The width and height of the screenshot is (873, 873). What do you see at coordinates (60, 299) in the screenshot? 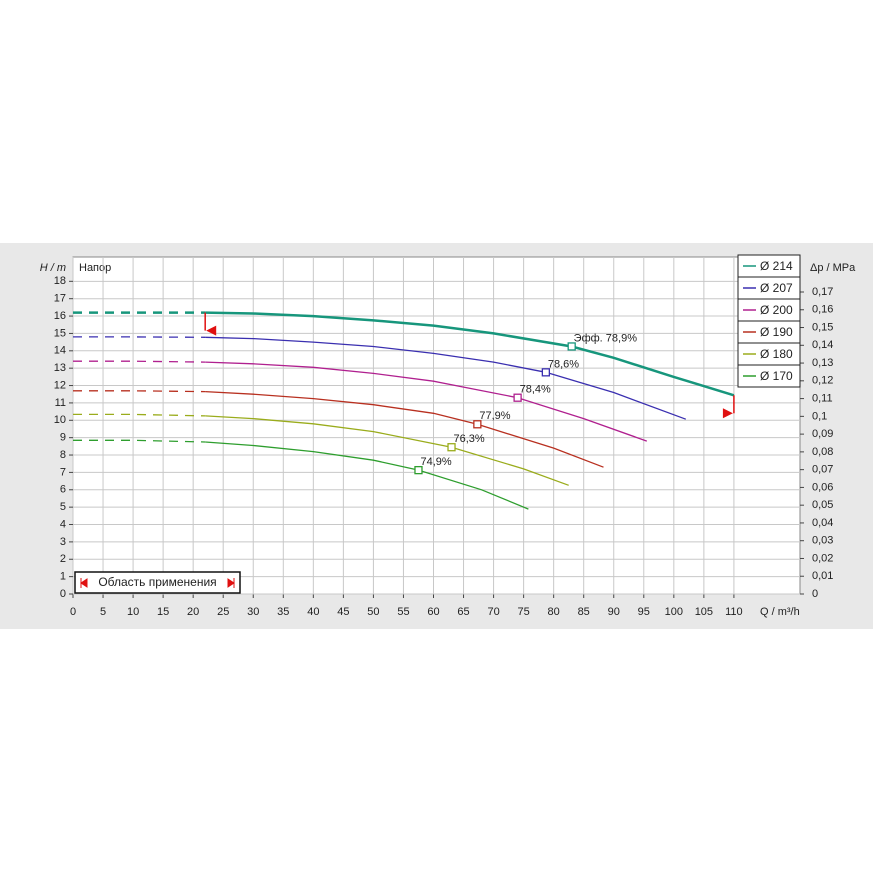
I see `y-tick-label: 17` at bounding box center [60, 299].